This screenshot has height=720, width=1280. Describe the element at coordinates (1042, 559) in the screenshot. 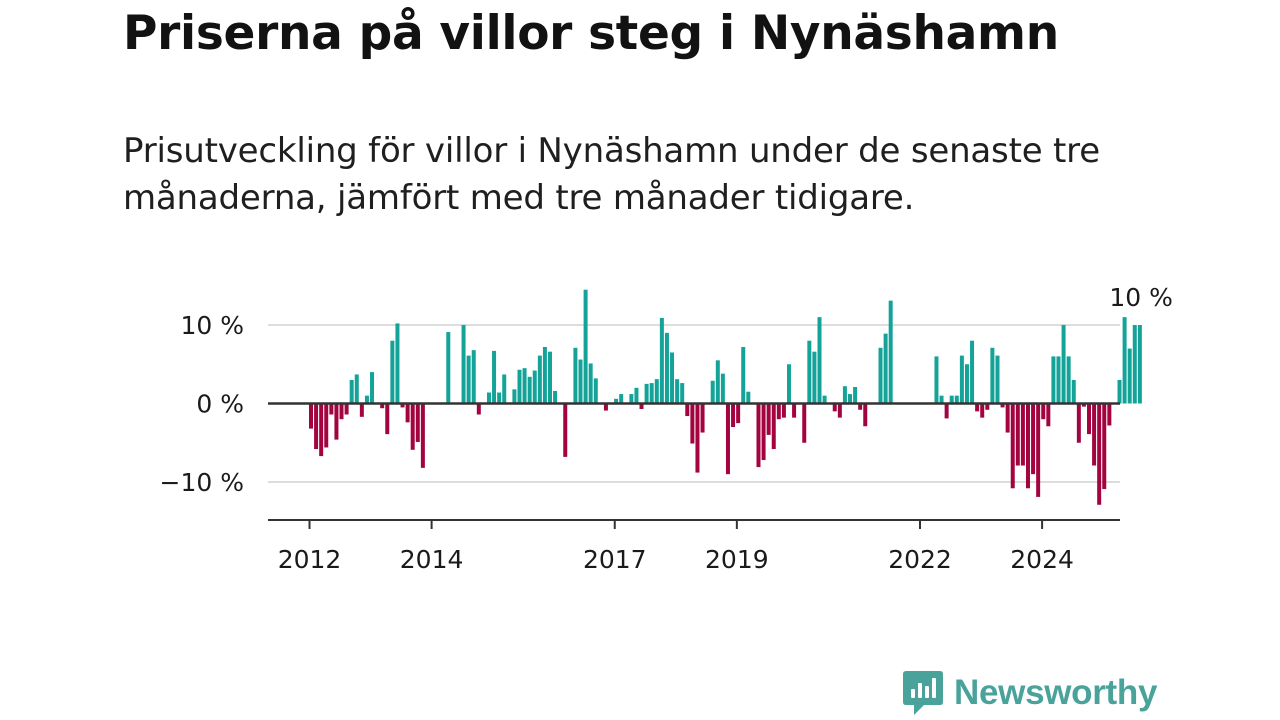

I see `x-tick-label: 2024` at that location.